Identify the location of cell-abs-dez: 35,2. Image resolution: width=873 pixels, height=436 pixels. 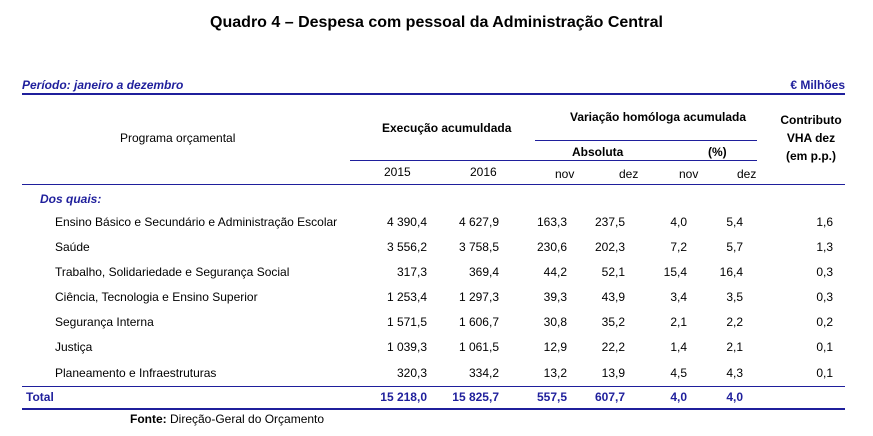
(613, 322).